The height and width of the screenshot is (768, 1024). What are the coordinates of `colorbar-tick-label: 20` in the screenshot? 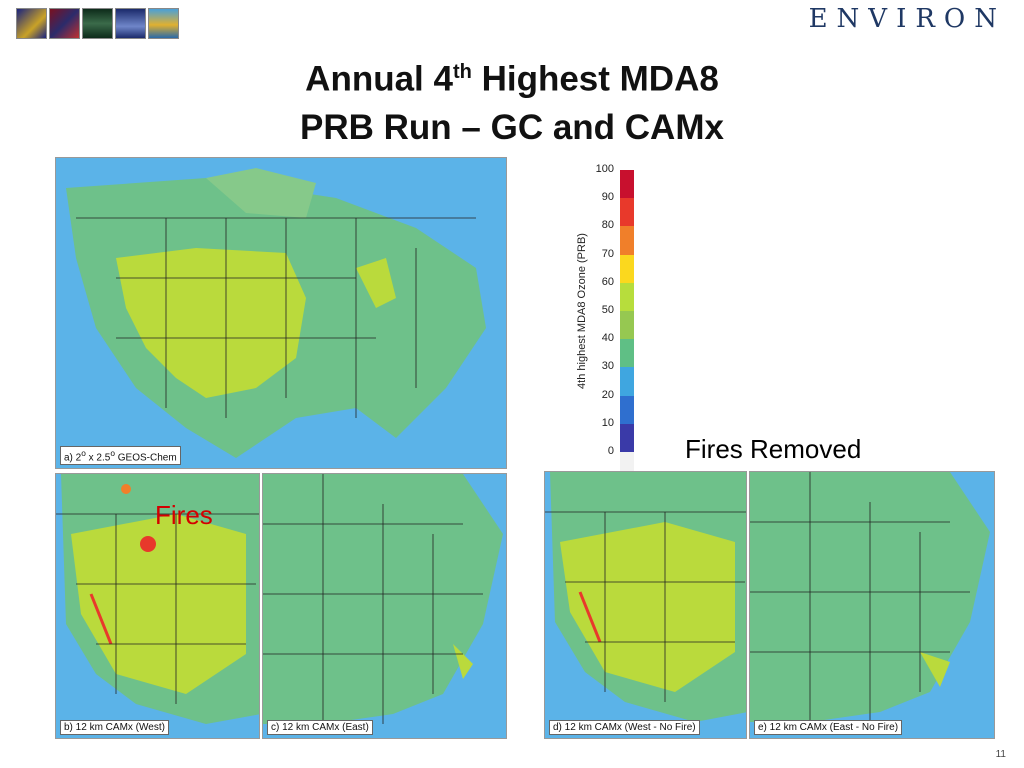 It's located at (607, 394).